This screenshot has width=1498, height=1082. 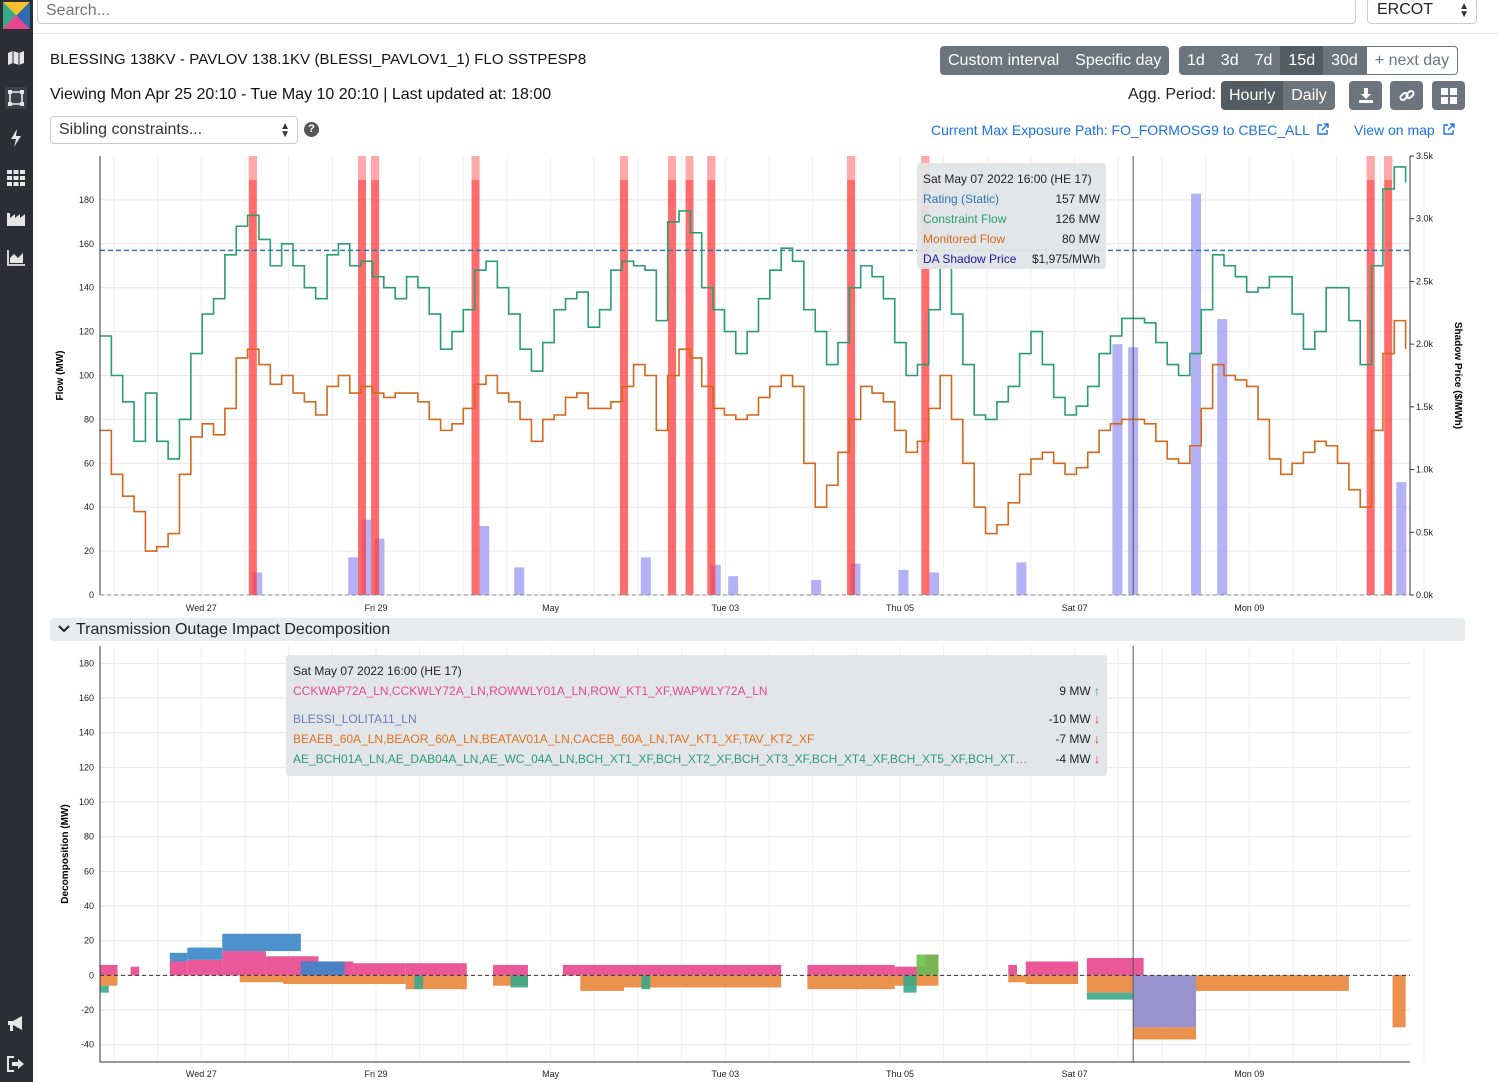 I want to click on copy-link-button, so click(x=1406, y=95).